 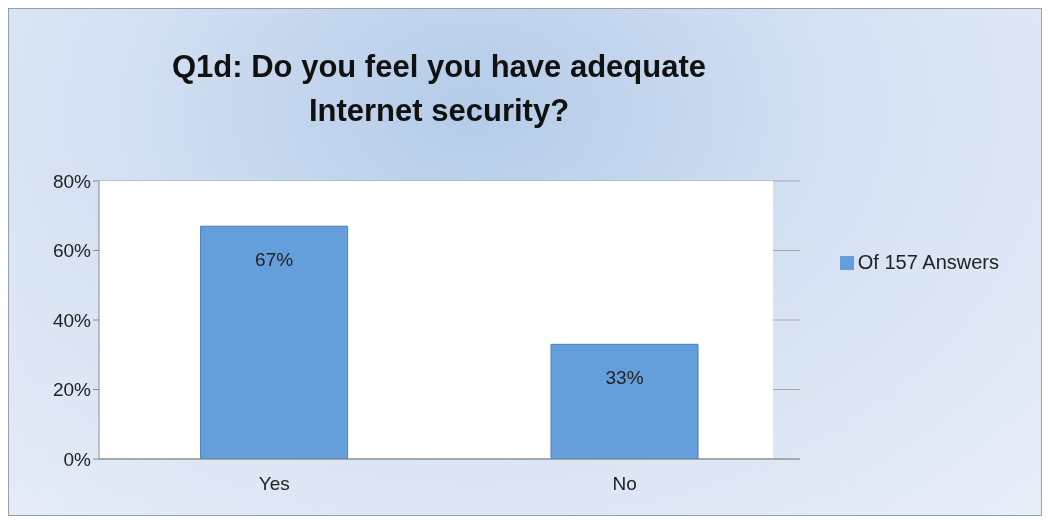 I want to click on y-tick-label: 60%, so click(x=72, y=251).